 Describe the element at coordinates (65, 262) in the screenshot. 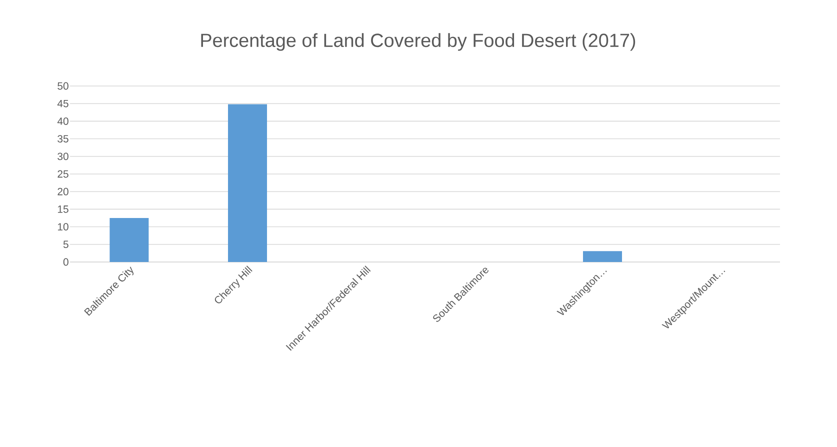

I see `y-tick-label: 0` at that location.